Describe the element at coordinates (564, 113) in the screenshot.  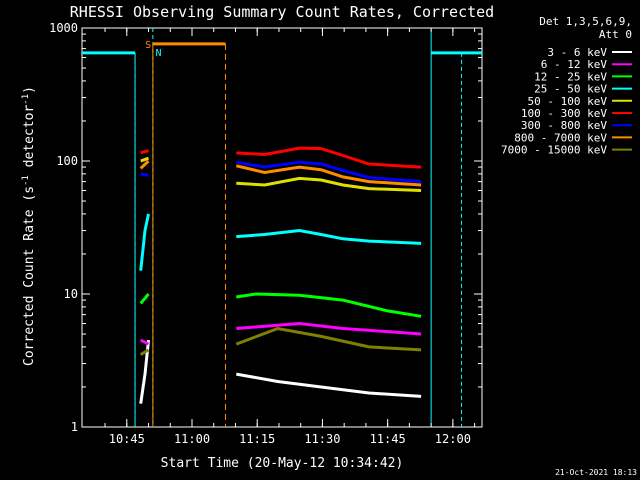
I see `legend-label: 100 - 300 keV` at that location.